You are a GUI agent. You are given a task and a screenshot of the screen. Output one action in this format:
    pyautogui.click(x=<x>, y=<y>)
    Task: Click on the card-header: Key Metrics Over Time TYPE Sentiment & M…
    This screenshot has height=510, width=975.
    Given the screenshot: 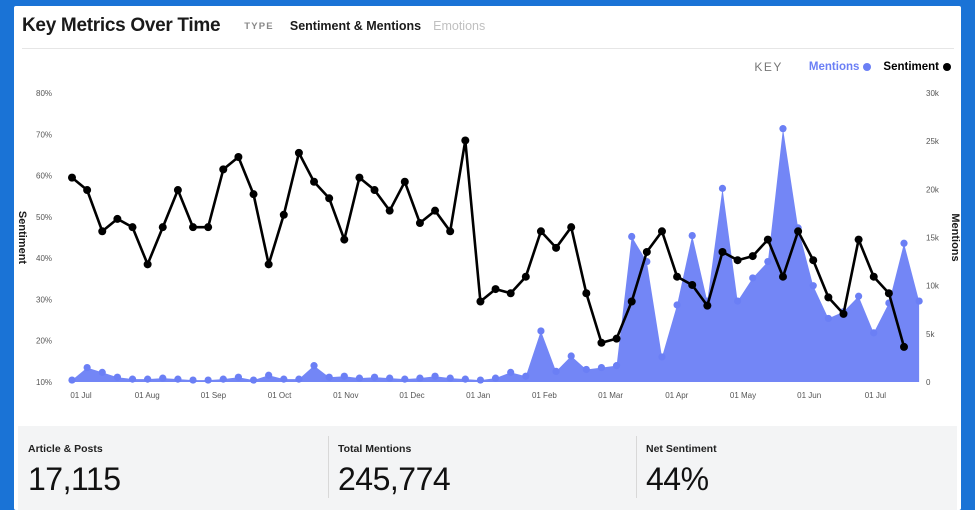 What is the action you would take?
    pyautogui.click(x=253, y=26)
    